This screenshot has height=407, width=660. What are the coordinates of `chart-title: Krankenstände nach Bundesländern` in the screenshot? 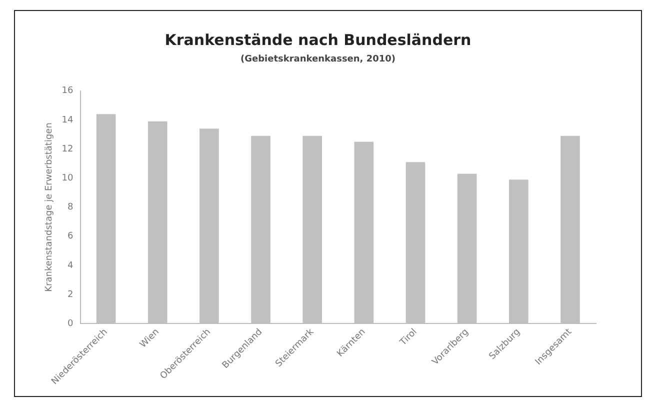 It's located at (318, 39).